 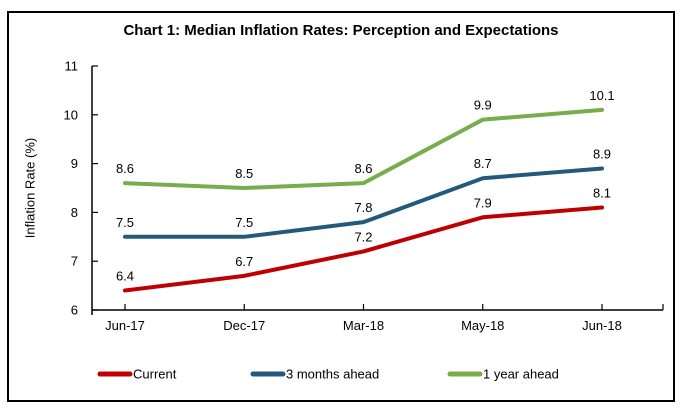 I want to click on legend-label-current: Current, so click(x=155, y=374).